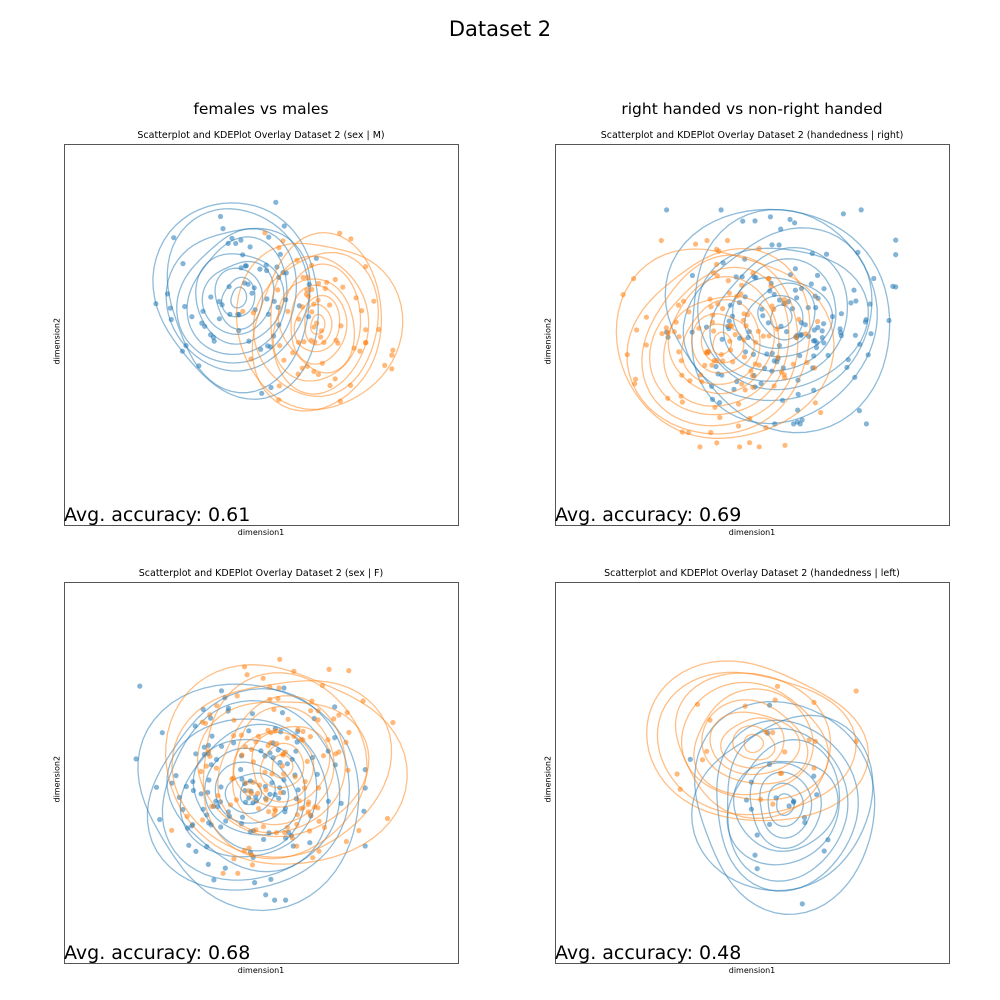  What do you see at coordinates (752, 109) in the screenshot?
I see `column-title-handedness: right handed vs non-right handed` at bounding box center [752, 109].